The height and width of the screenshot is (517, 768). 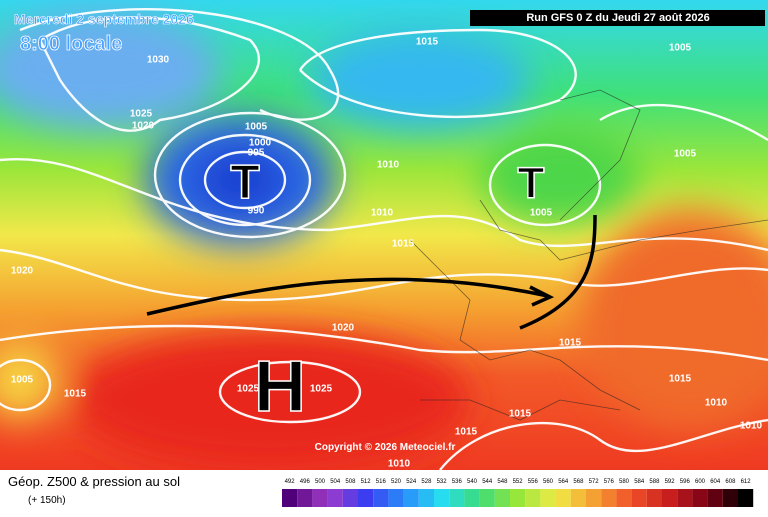 I want to click on scale-label: 588, so click(x=654, y=482).